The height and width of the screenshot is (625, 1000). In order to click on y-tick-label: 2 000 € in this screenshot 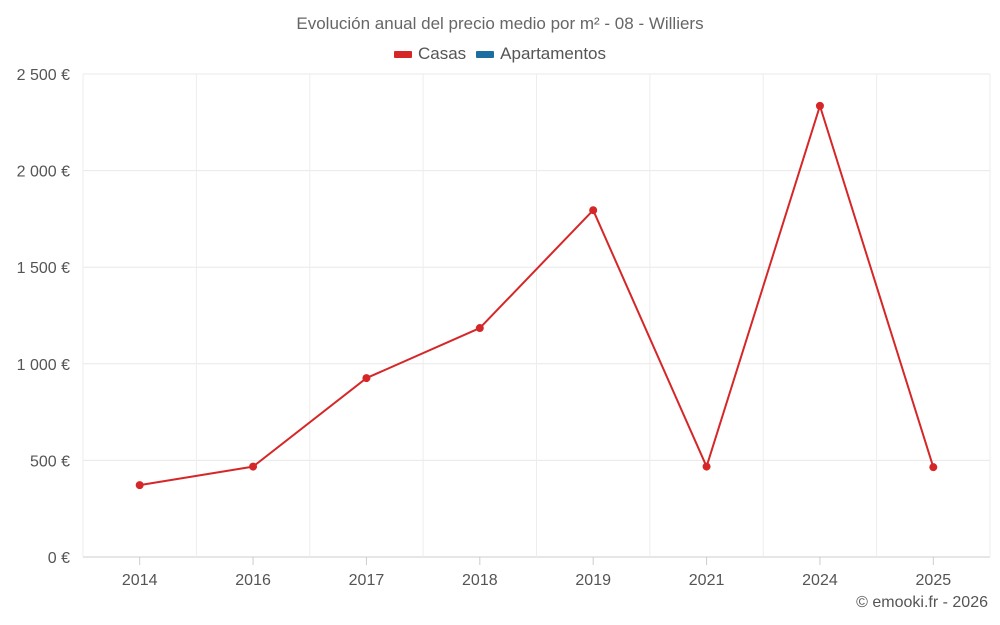, I will do `click(43, 172)`.